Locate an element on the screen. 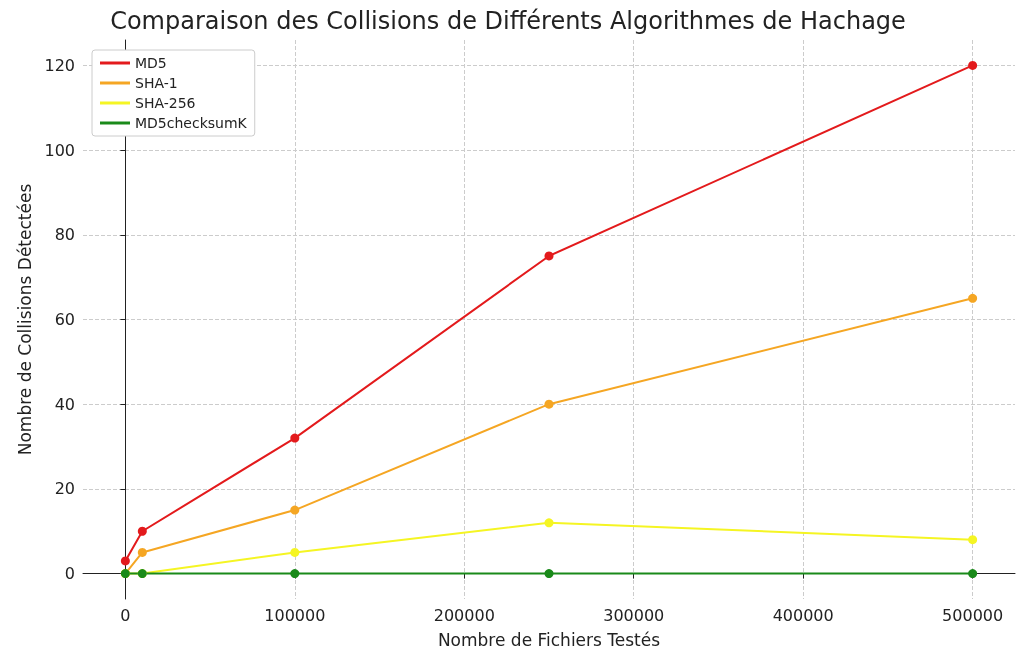 This screenshot has width=1016, height=653. x-tick-label: 300000 is located at coordinates (634, 615).